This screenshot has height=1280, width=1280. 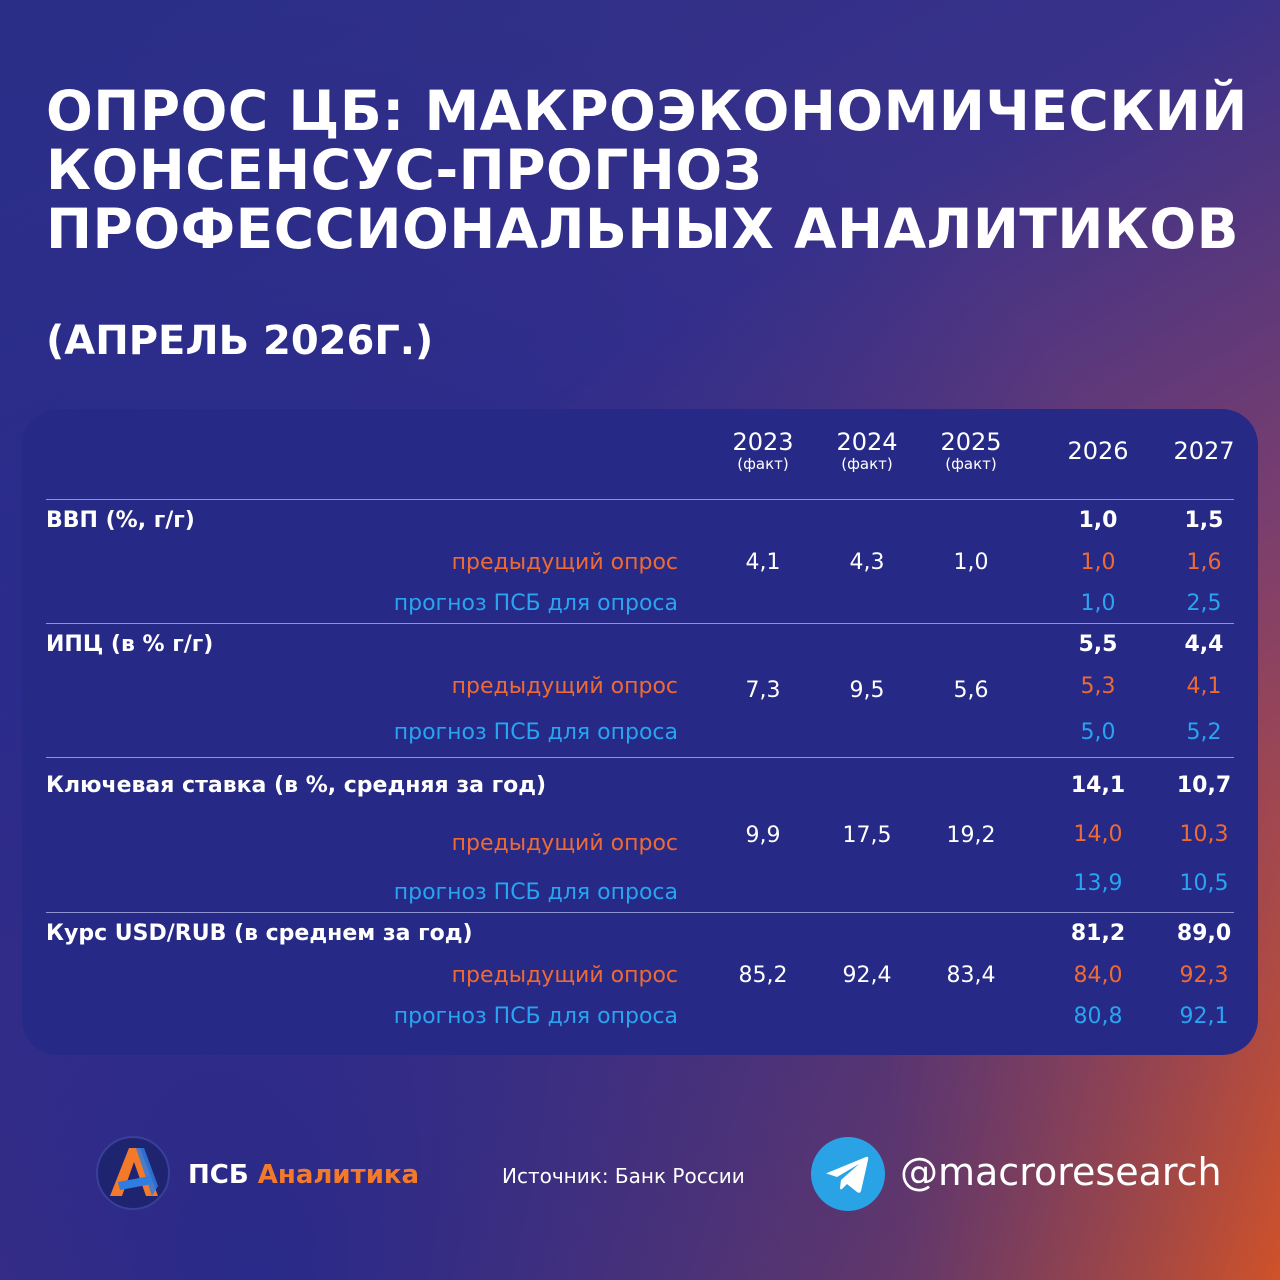 I want to click on title-line-2: КОНСЕНСУС-ПРОГНОЗ, so click(x=404, y=170).